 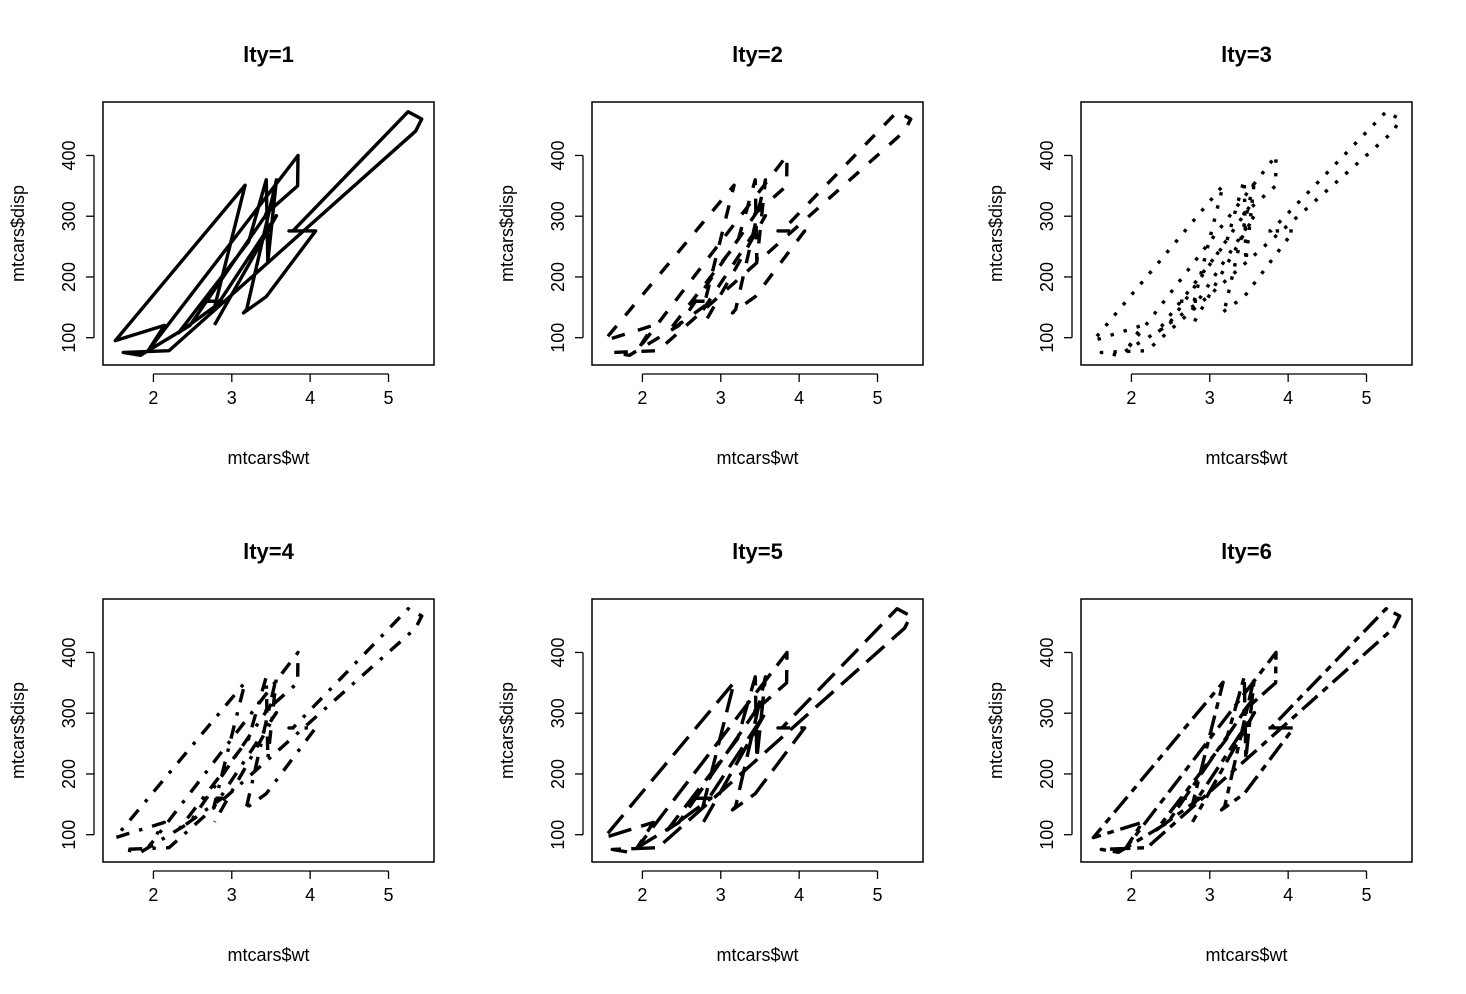 I want to click on chart-title: lty=2, so click(x=757, y=54).